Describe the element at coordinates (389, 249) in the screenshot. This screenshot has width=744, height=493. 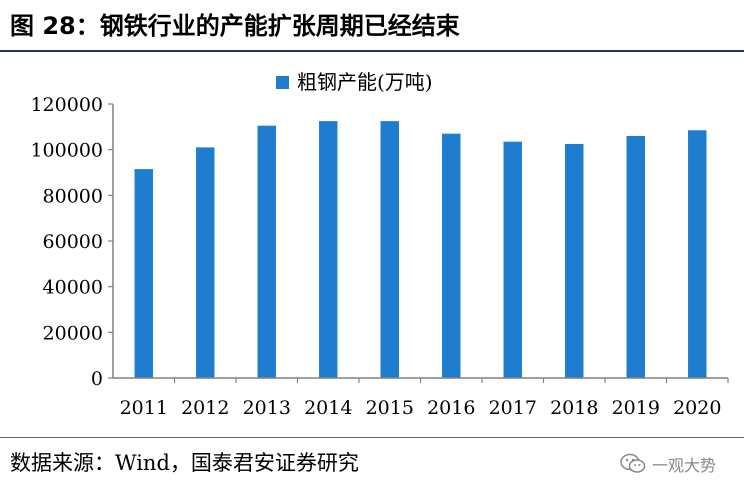
I see `bar-2015` at that location.